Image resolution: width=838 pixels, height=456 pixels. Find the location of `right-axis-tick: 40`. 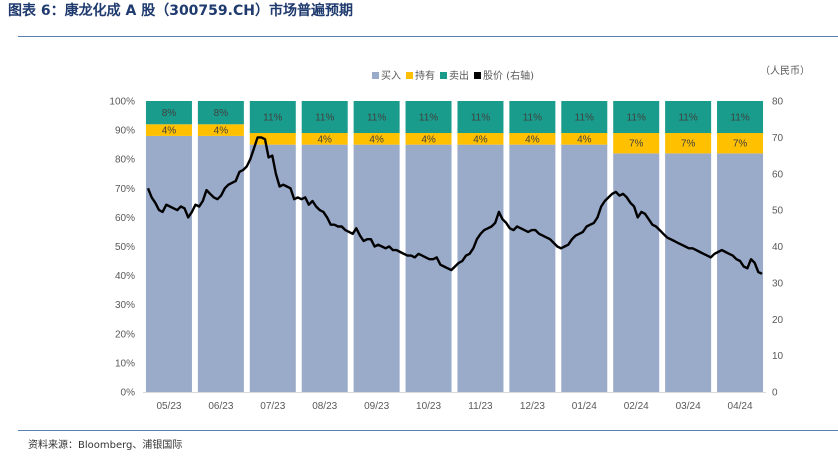

right-axis-tick: 40 is located at coordinates (778, 247).